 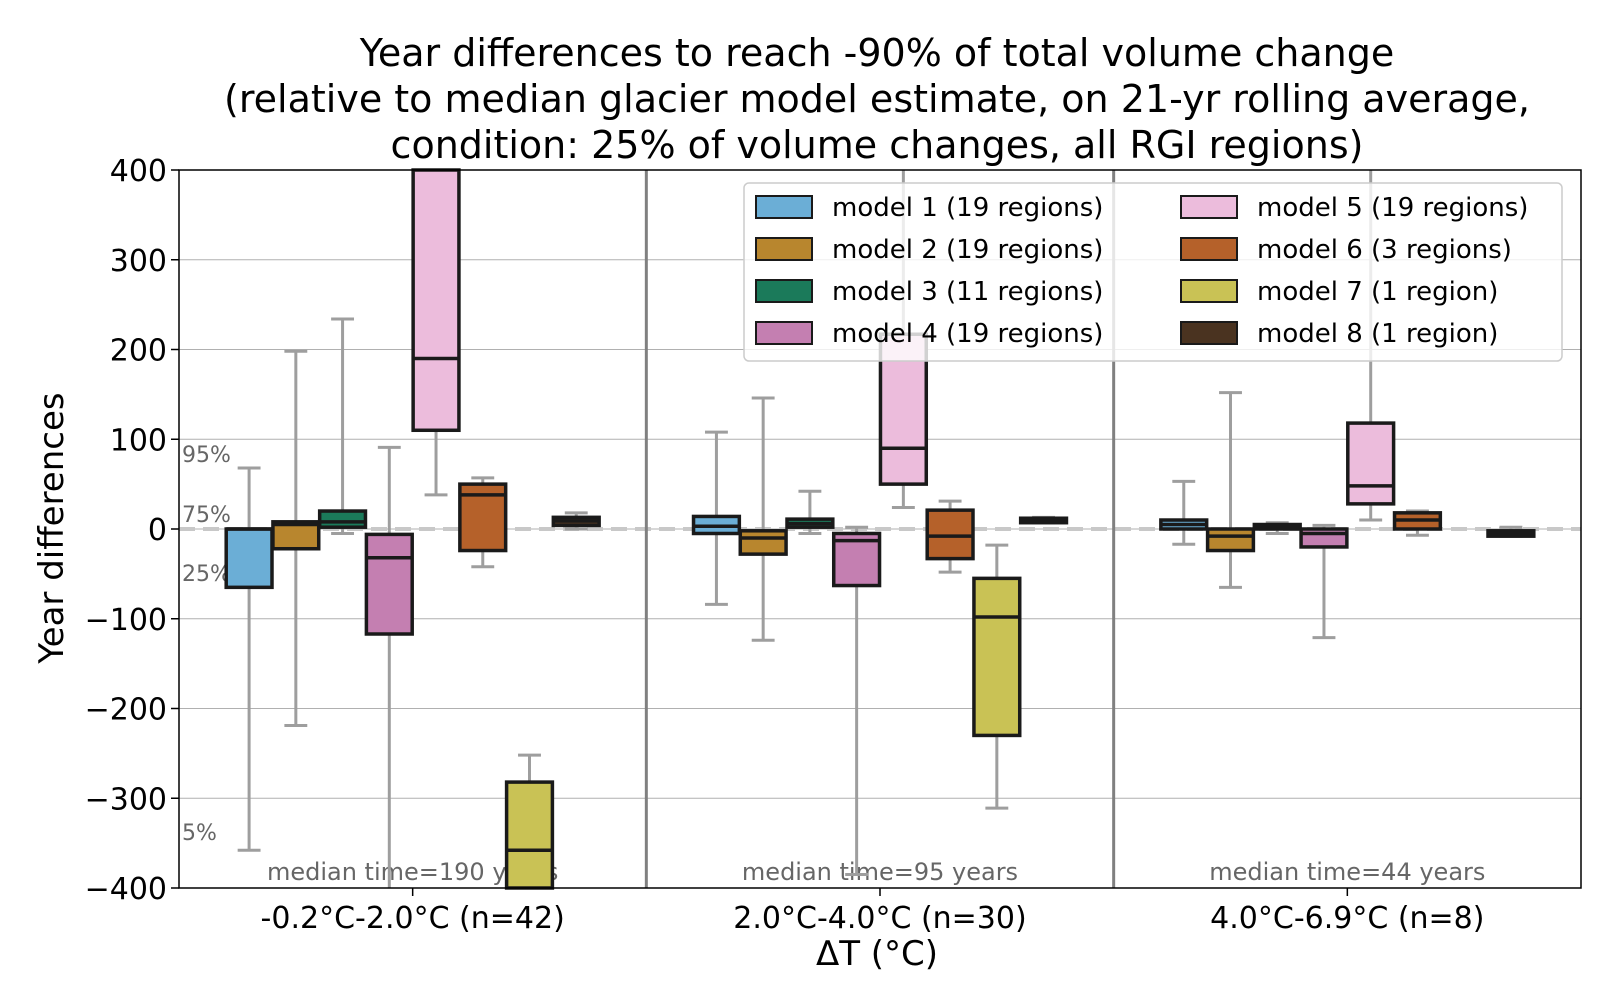 I want to click on percentile-label: 95%, so click(x=206, y=455).